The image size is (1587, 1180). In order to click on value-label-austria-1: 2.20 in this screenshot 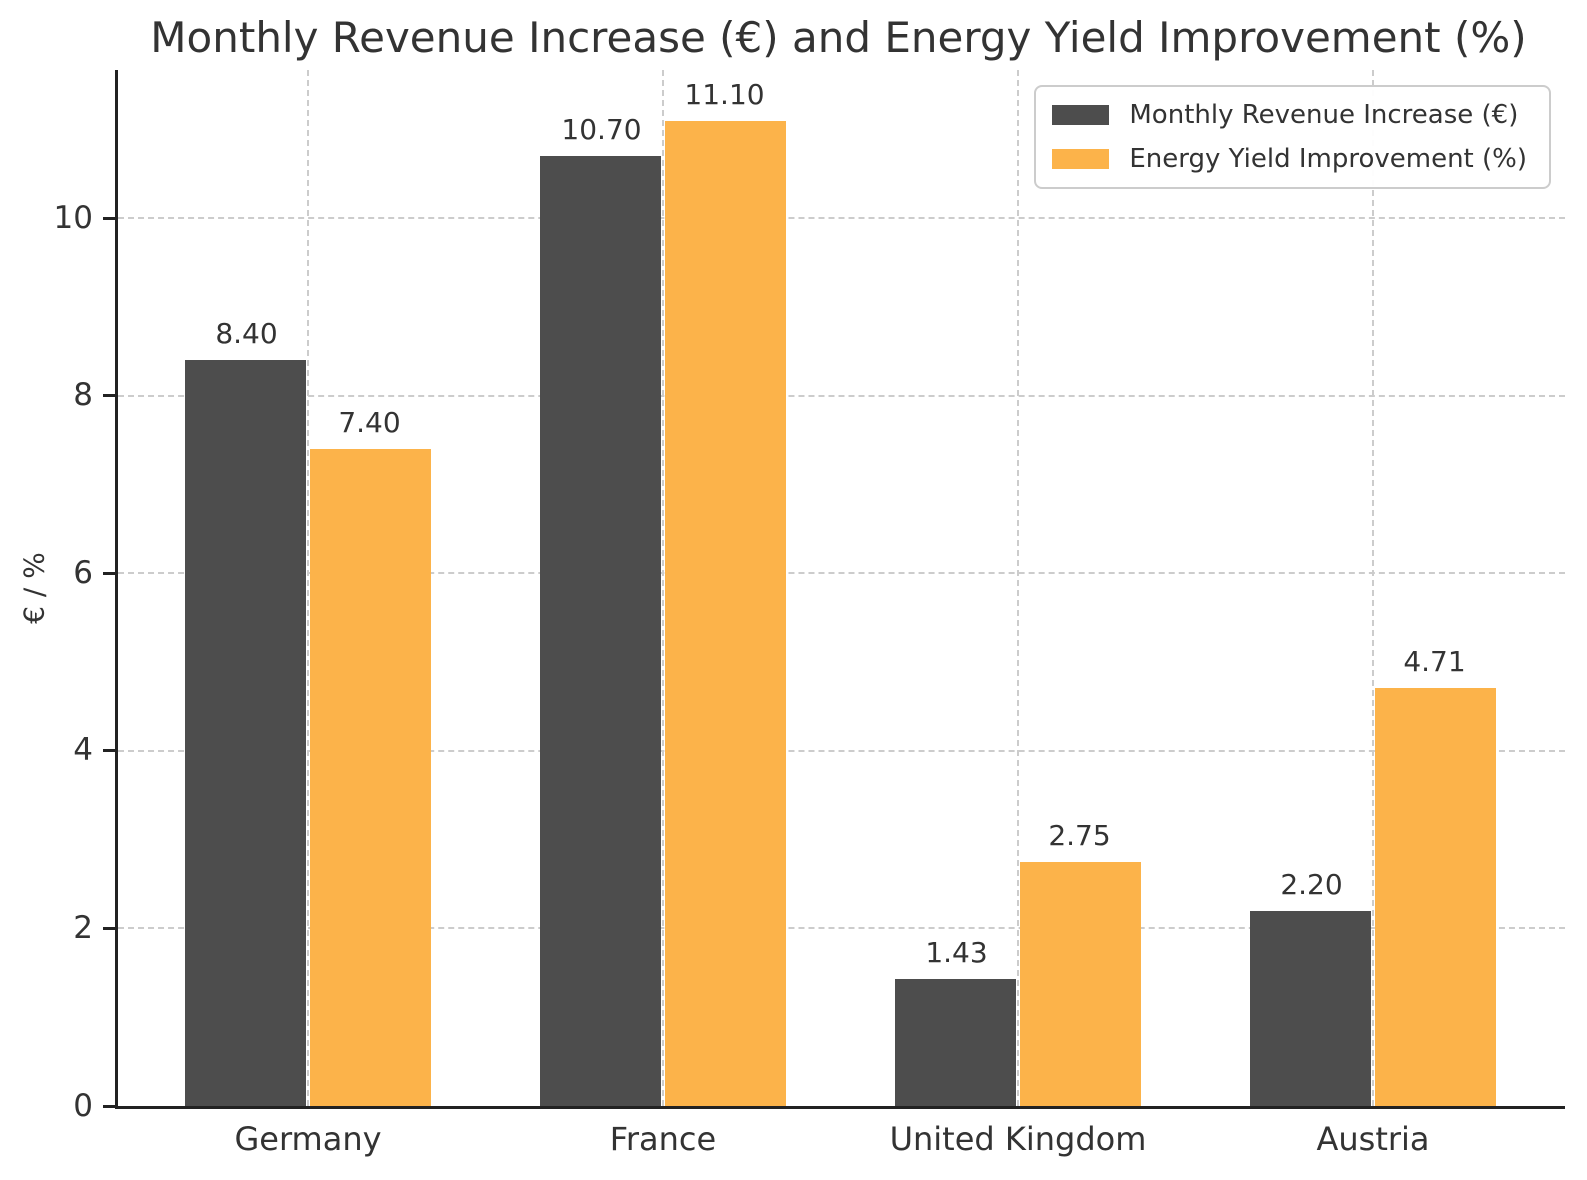, I will do `click(1311, 884)`.